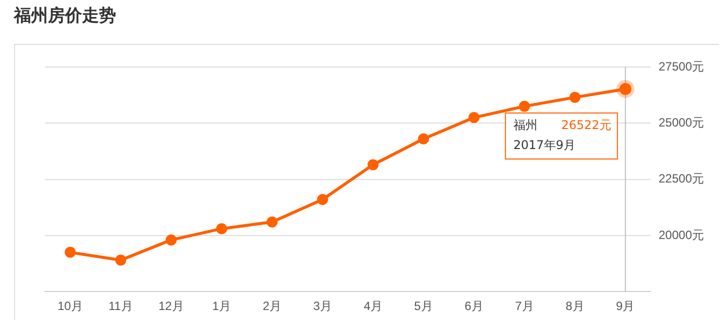  Describe the element at coordinates (171, 306) in the screenshot. I see `x-tick-label: 12月` at that location.